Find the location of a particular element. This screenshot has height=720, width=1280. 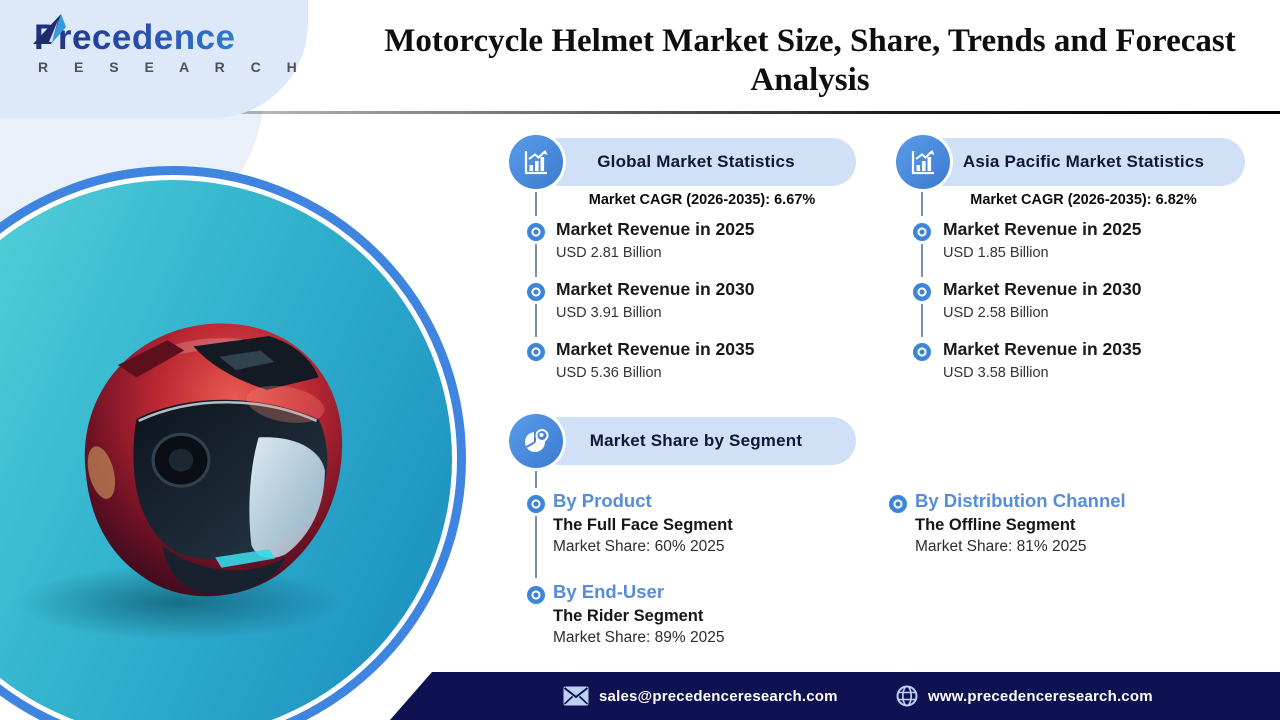

footer-website-text: www.precedenceresearch.com is located at coordinates (1040, 696).